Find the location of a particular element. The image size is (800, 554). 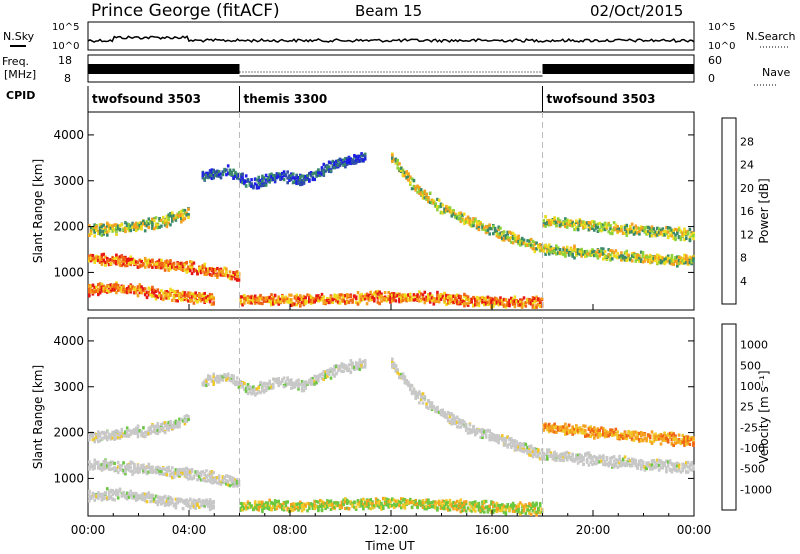

y-tick-label: 1000 is located at coordinates (68, 272).